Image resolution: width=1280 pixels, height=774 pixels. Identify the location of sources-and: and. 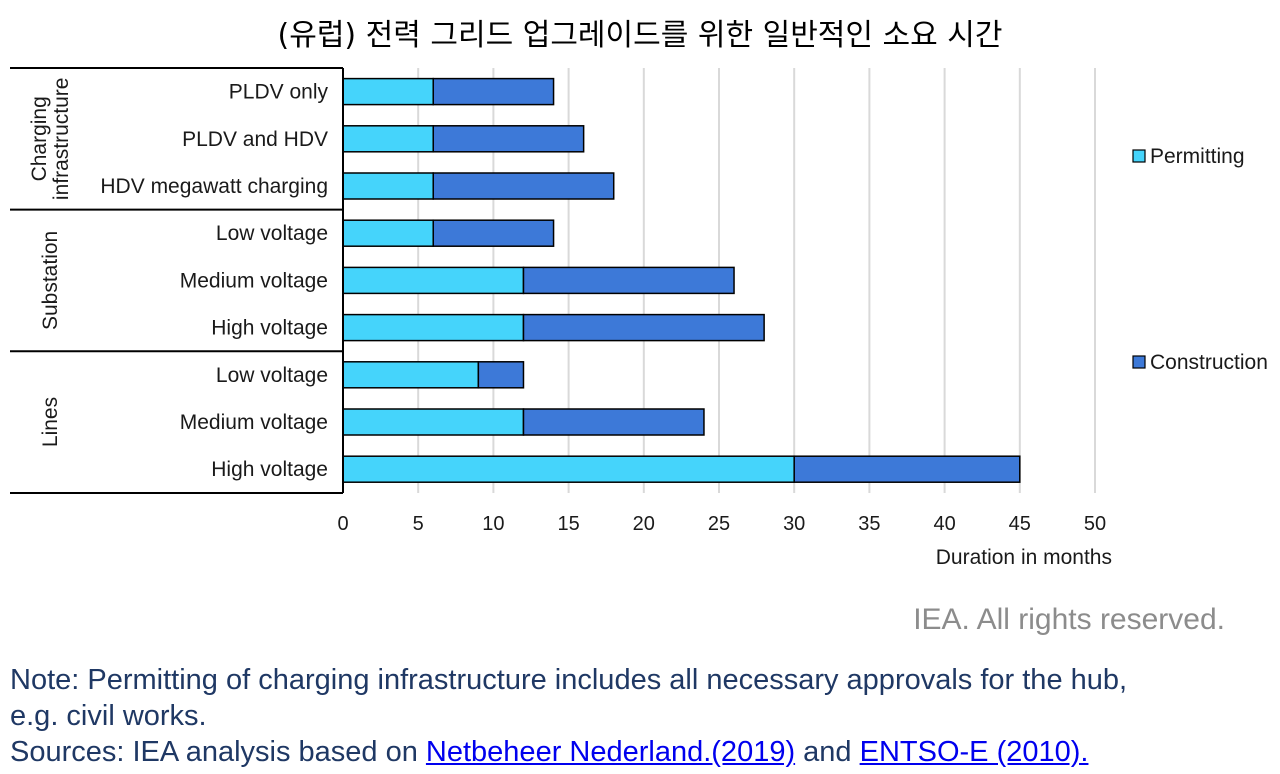
(827, 752).